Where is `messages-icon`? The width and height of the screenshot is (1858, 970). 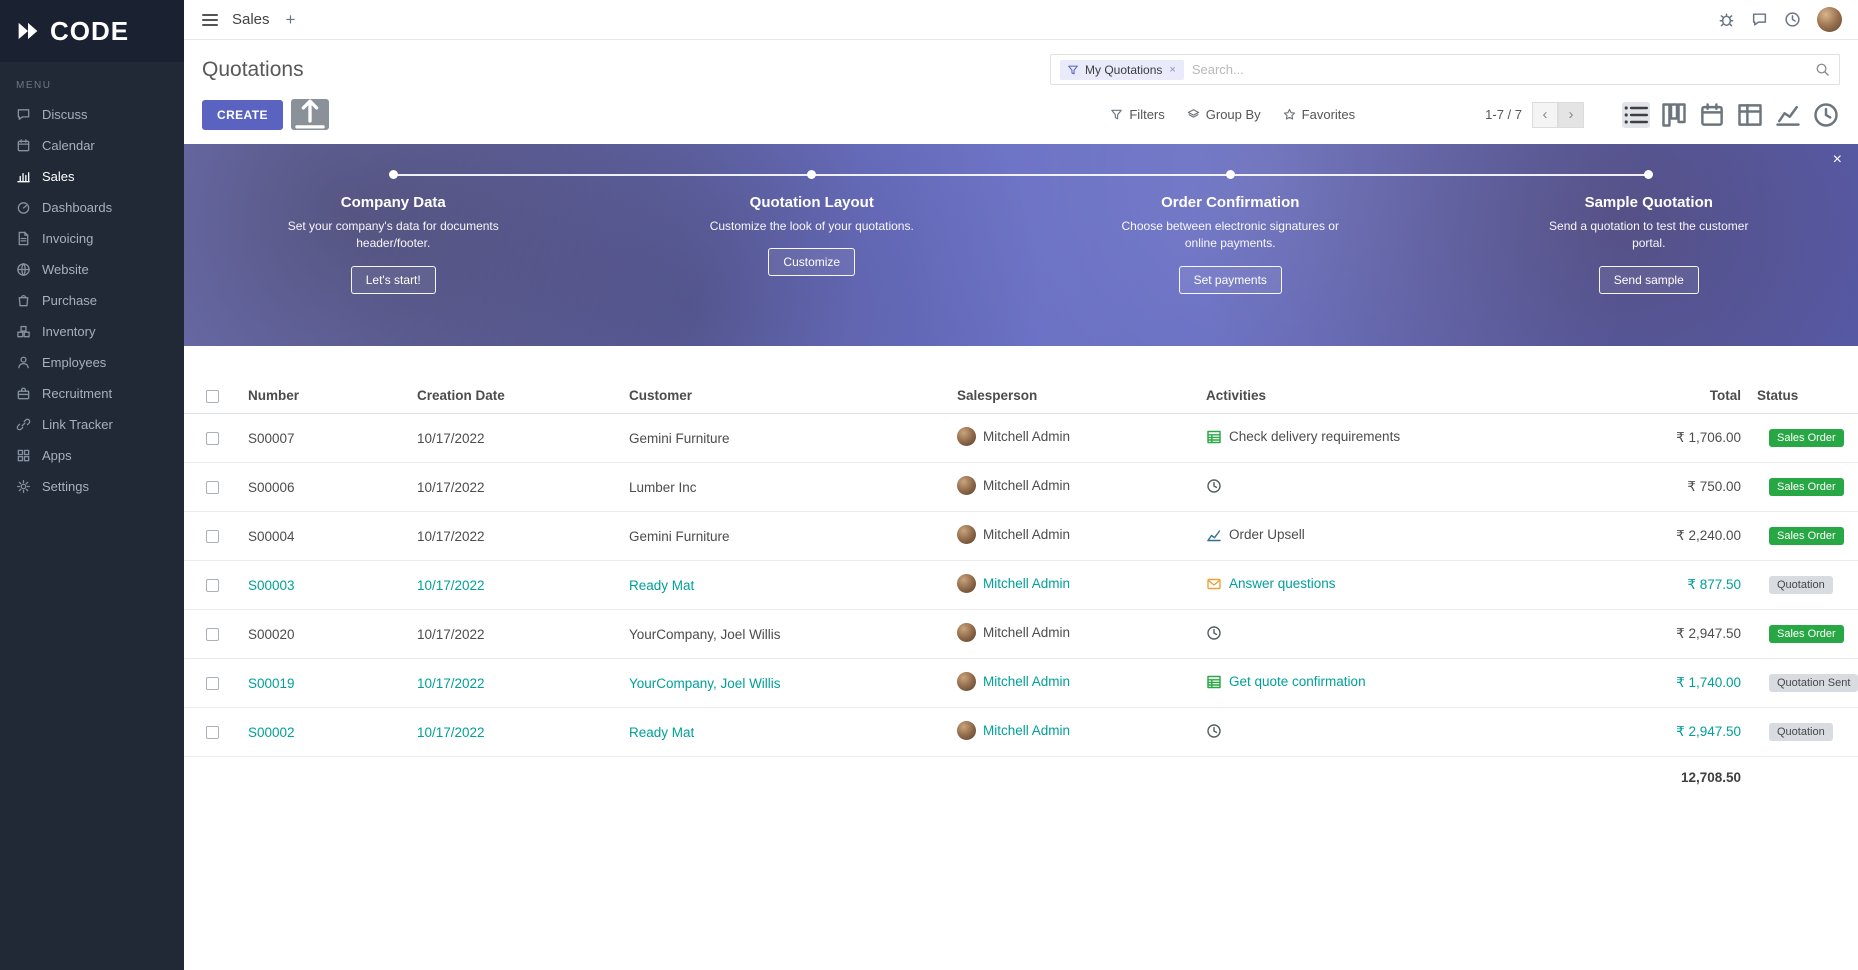 messages-icon is located at coordinates (1759, 19).